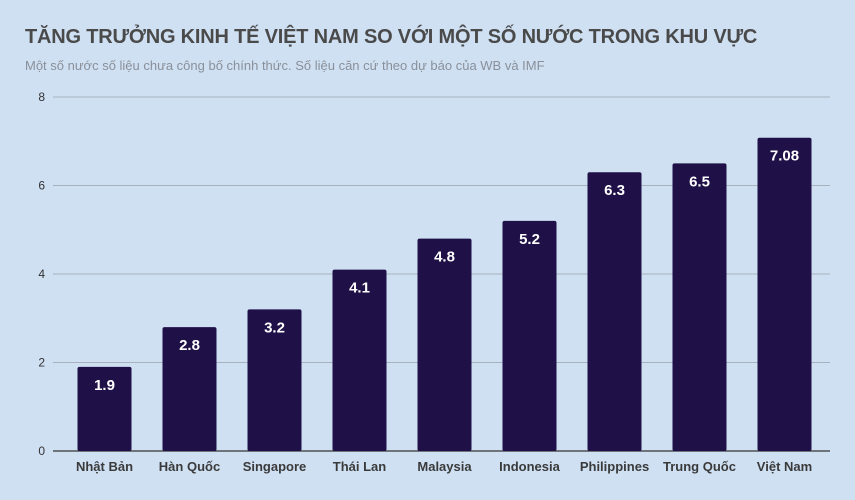 This screenshot has width=855, height=500. Describe the element at coordinates (41, 186) in the screenshot. I see `y-tick-label: 6` at that location.